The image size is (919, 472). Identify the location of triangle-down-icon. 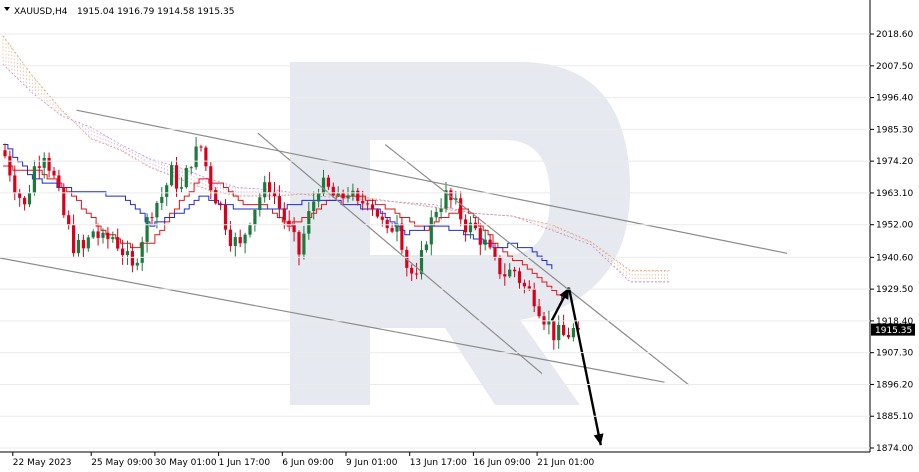
(7, 9).